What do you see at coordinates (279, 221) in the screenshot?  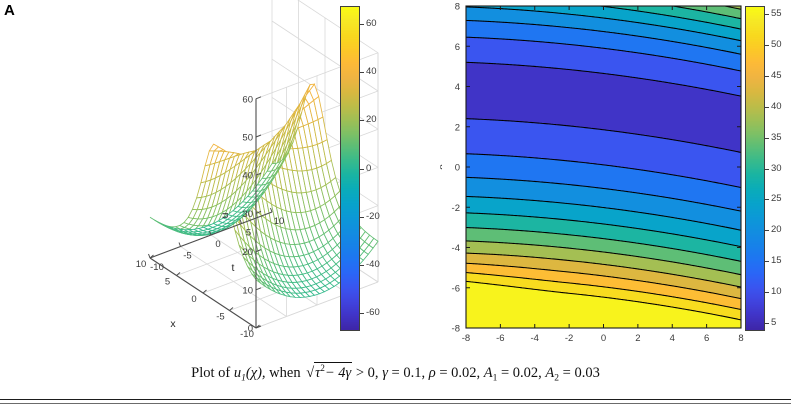 I see `t-tick-label: 10` at bounding box center [279, 221].